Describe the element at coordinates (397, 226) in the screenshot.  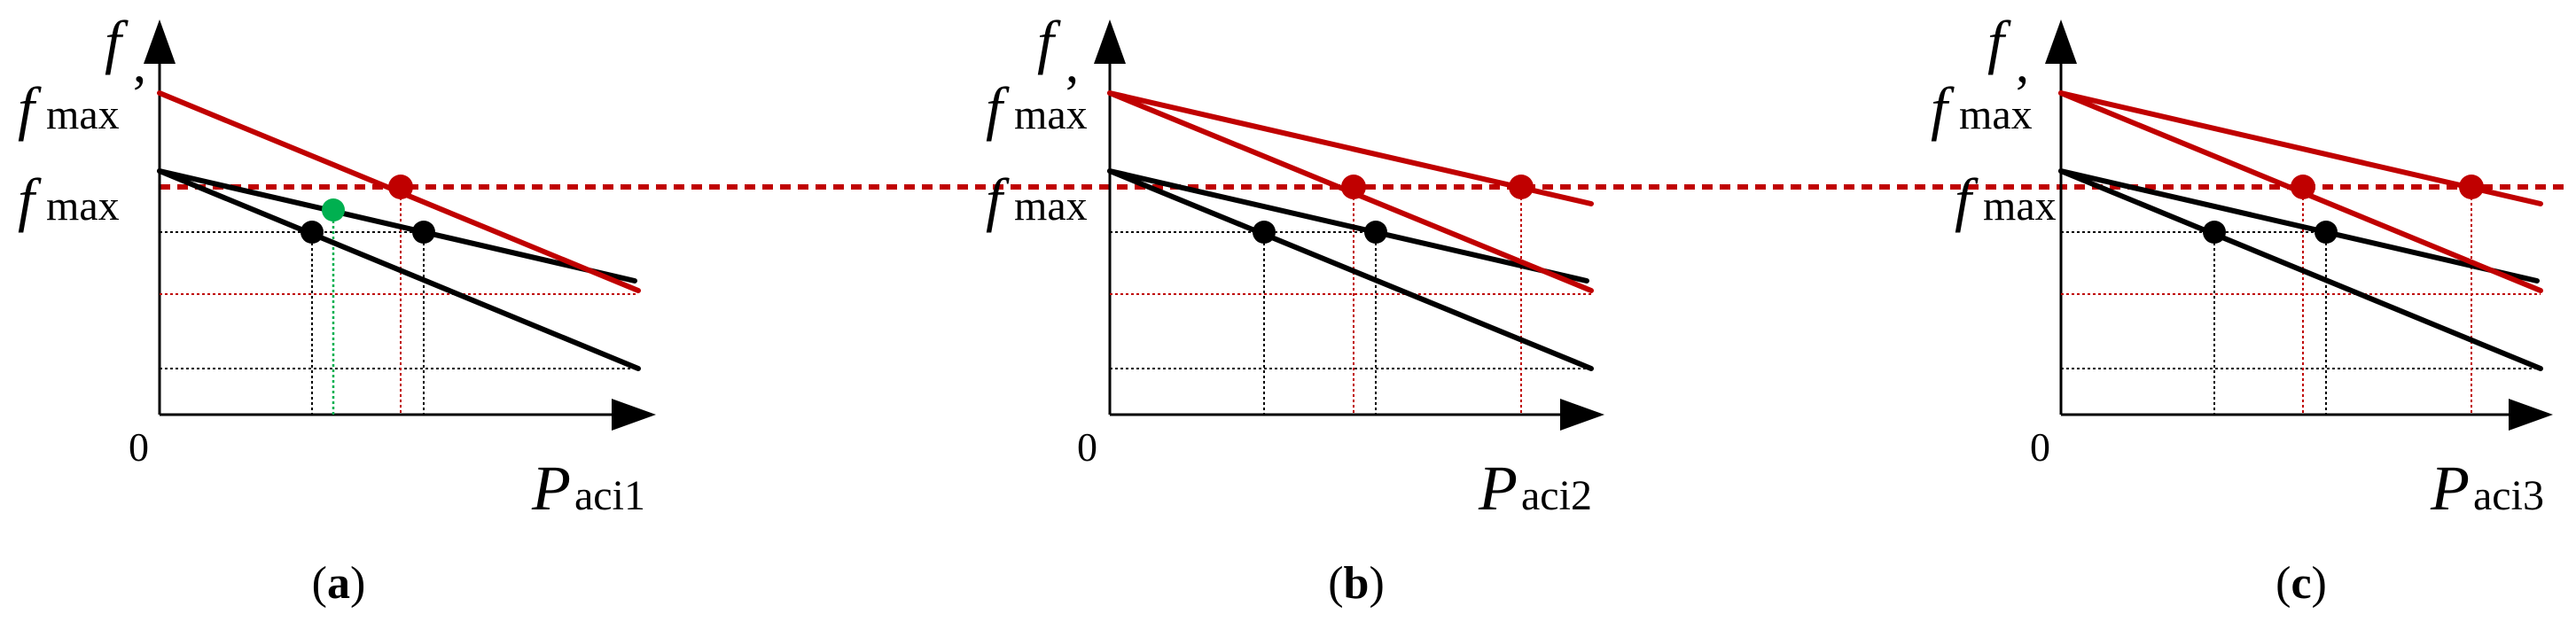
I see `panel-a-droop-line-shallow` at that location.